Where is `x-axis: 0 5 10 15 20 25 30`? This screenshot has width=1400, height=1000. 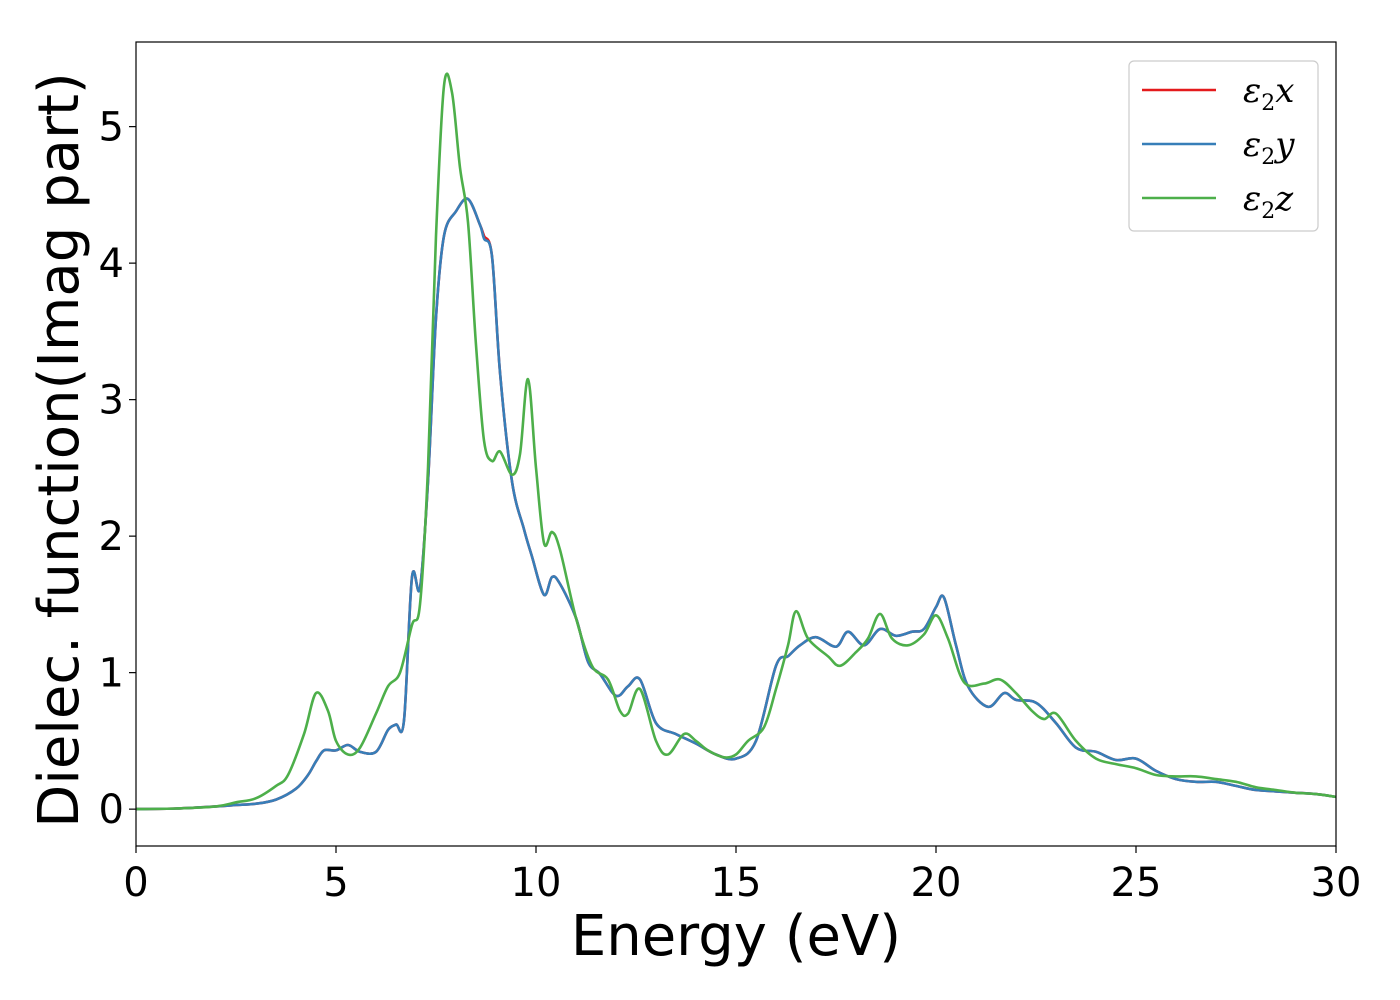
x-axis: 0 5 10 15 20 25 30 is located at coordinates (742, 876).